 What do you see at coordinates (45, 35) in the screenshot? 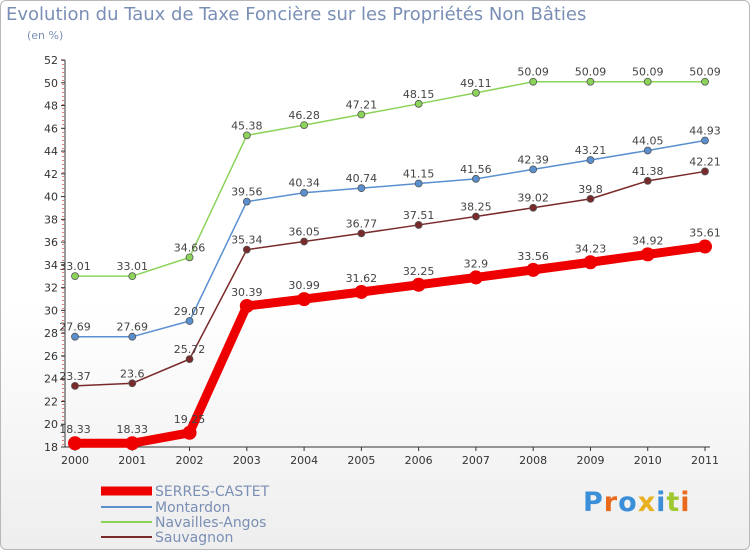
I see `unit-label: (en %)` at bounding box center [45, 35].